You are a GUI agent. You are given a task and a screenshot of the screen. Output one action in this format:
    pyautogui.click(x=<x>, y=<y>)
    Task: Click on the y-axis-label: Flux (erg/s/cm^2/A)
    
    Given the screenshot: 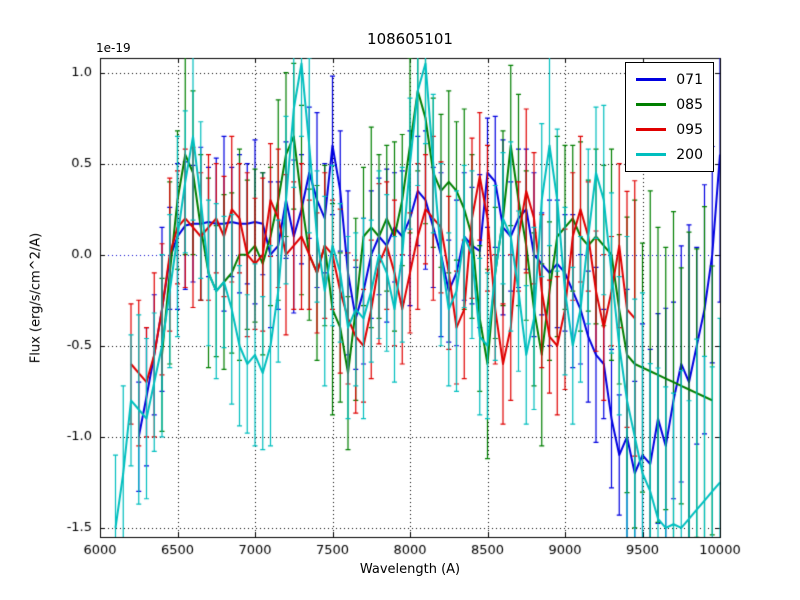 What is the action you would take?
    pyautogui.click(x=36, y=298)
    